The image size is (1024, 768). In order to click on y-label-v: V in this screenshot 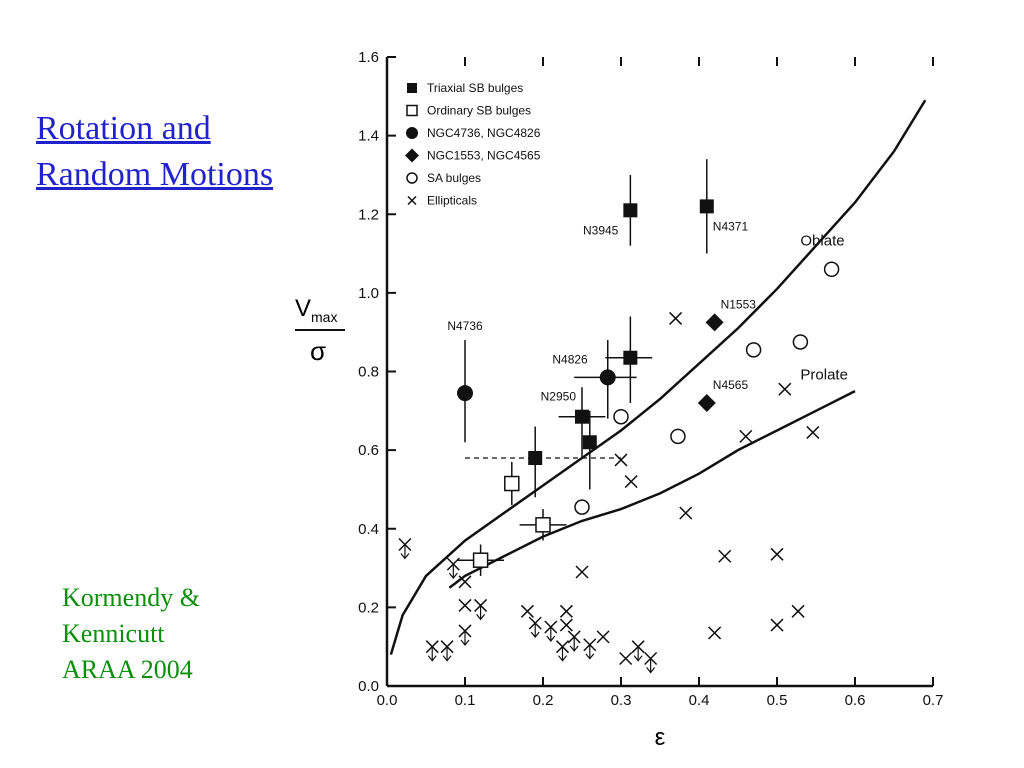, I will do `click(303, 308)`.